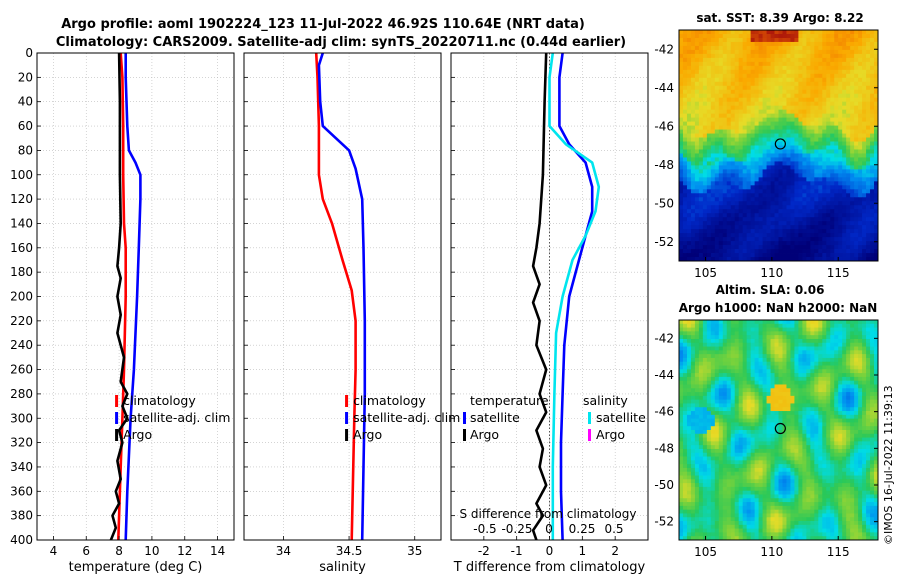 This screenshot has height=580, width=900. What do you see at coordinates (664, 126) in the screenshot?
I see `y-tick-label: -46` at bounding box center [664, 126].